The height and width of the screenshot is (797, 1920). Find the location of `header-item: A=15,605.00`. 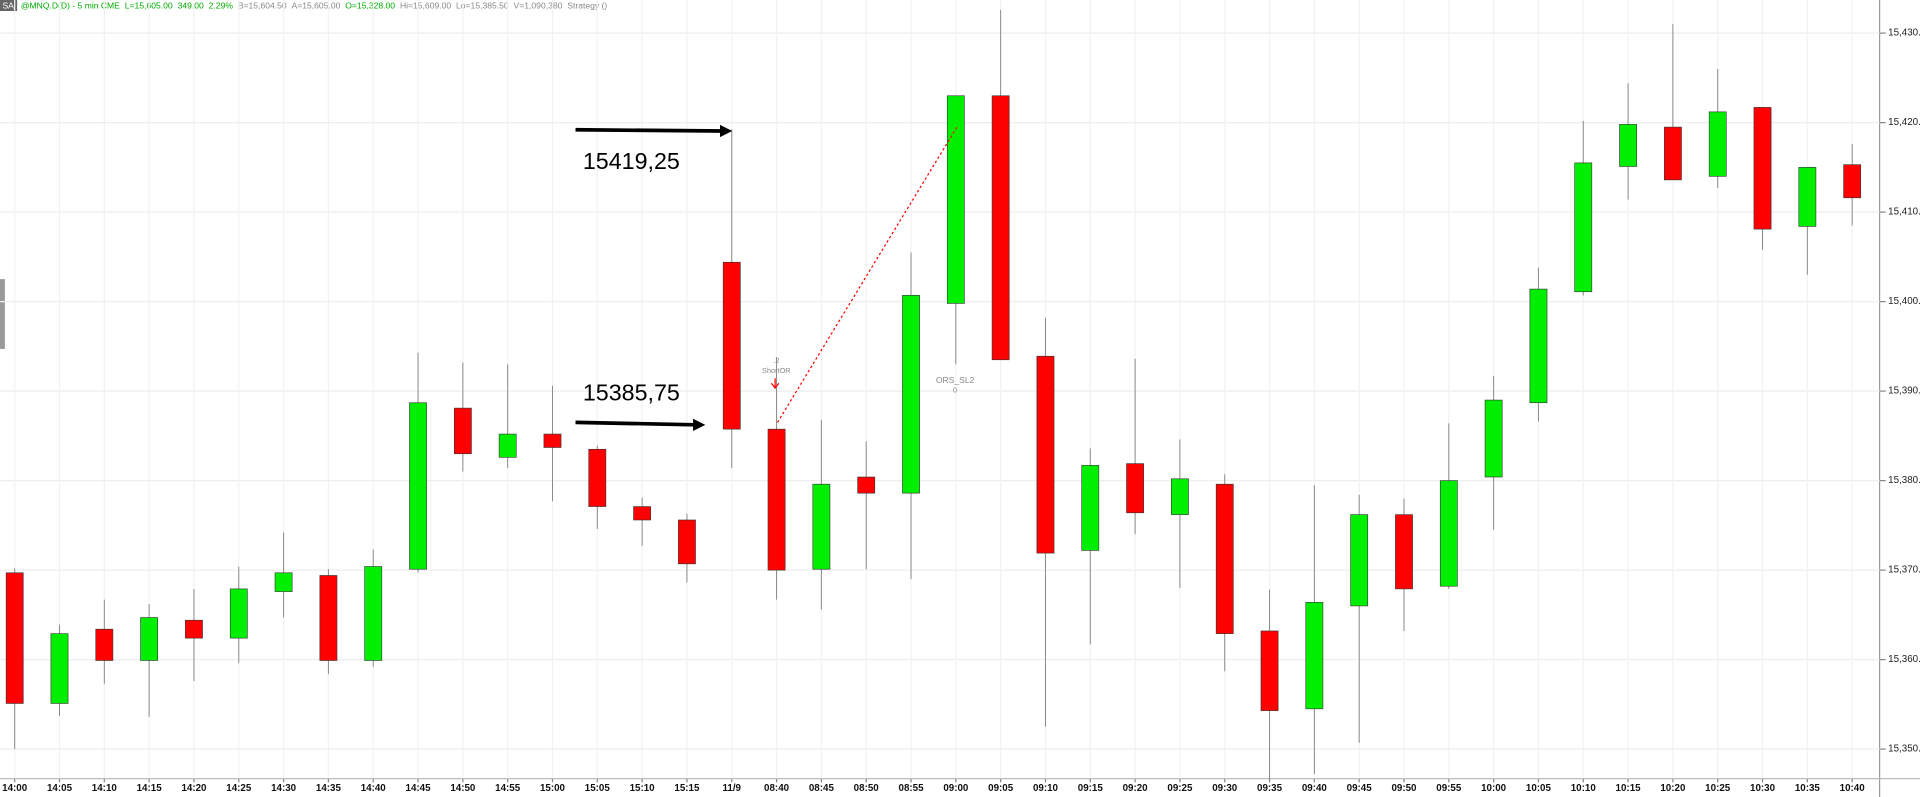

header-item: A=15,605.00 is located at coordinates (316, 5).